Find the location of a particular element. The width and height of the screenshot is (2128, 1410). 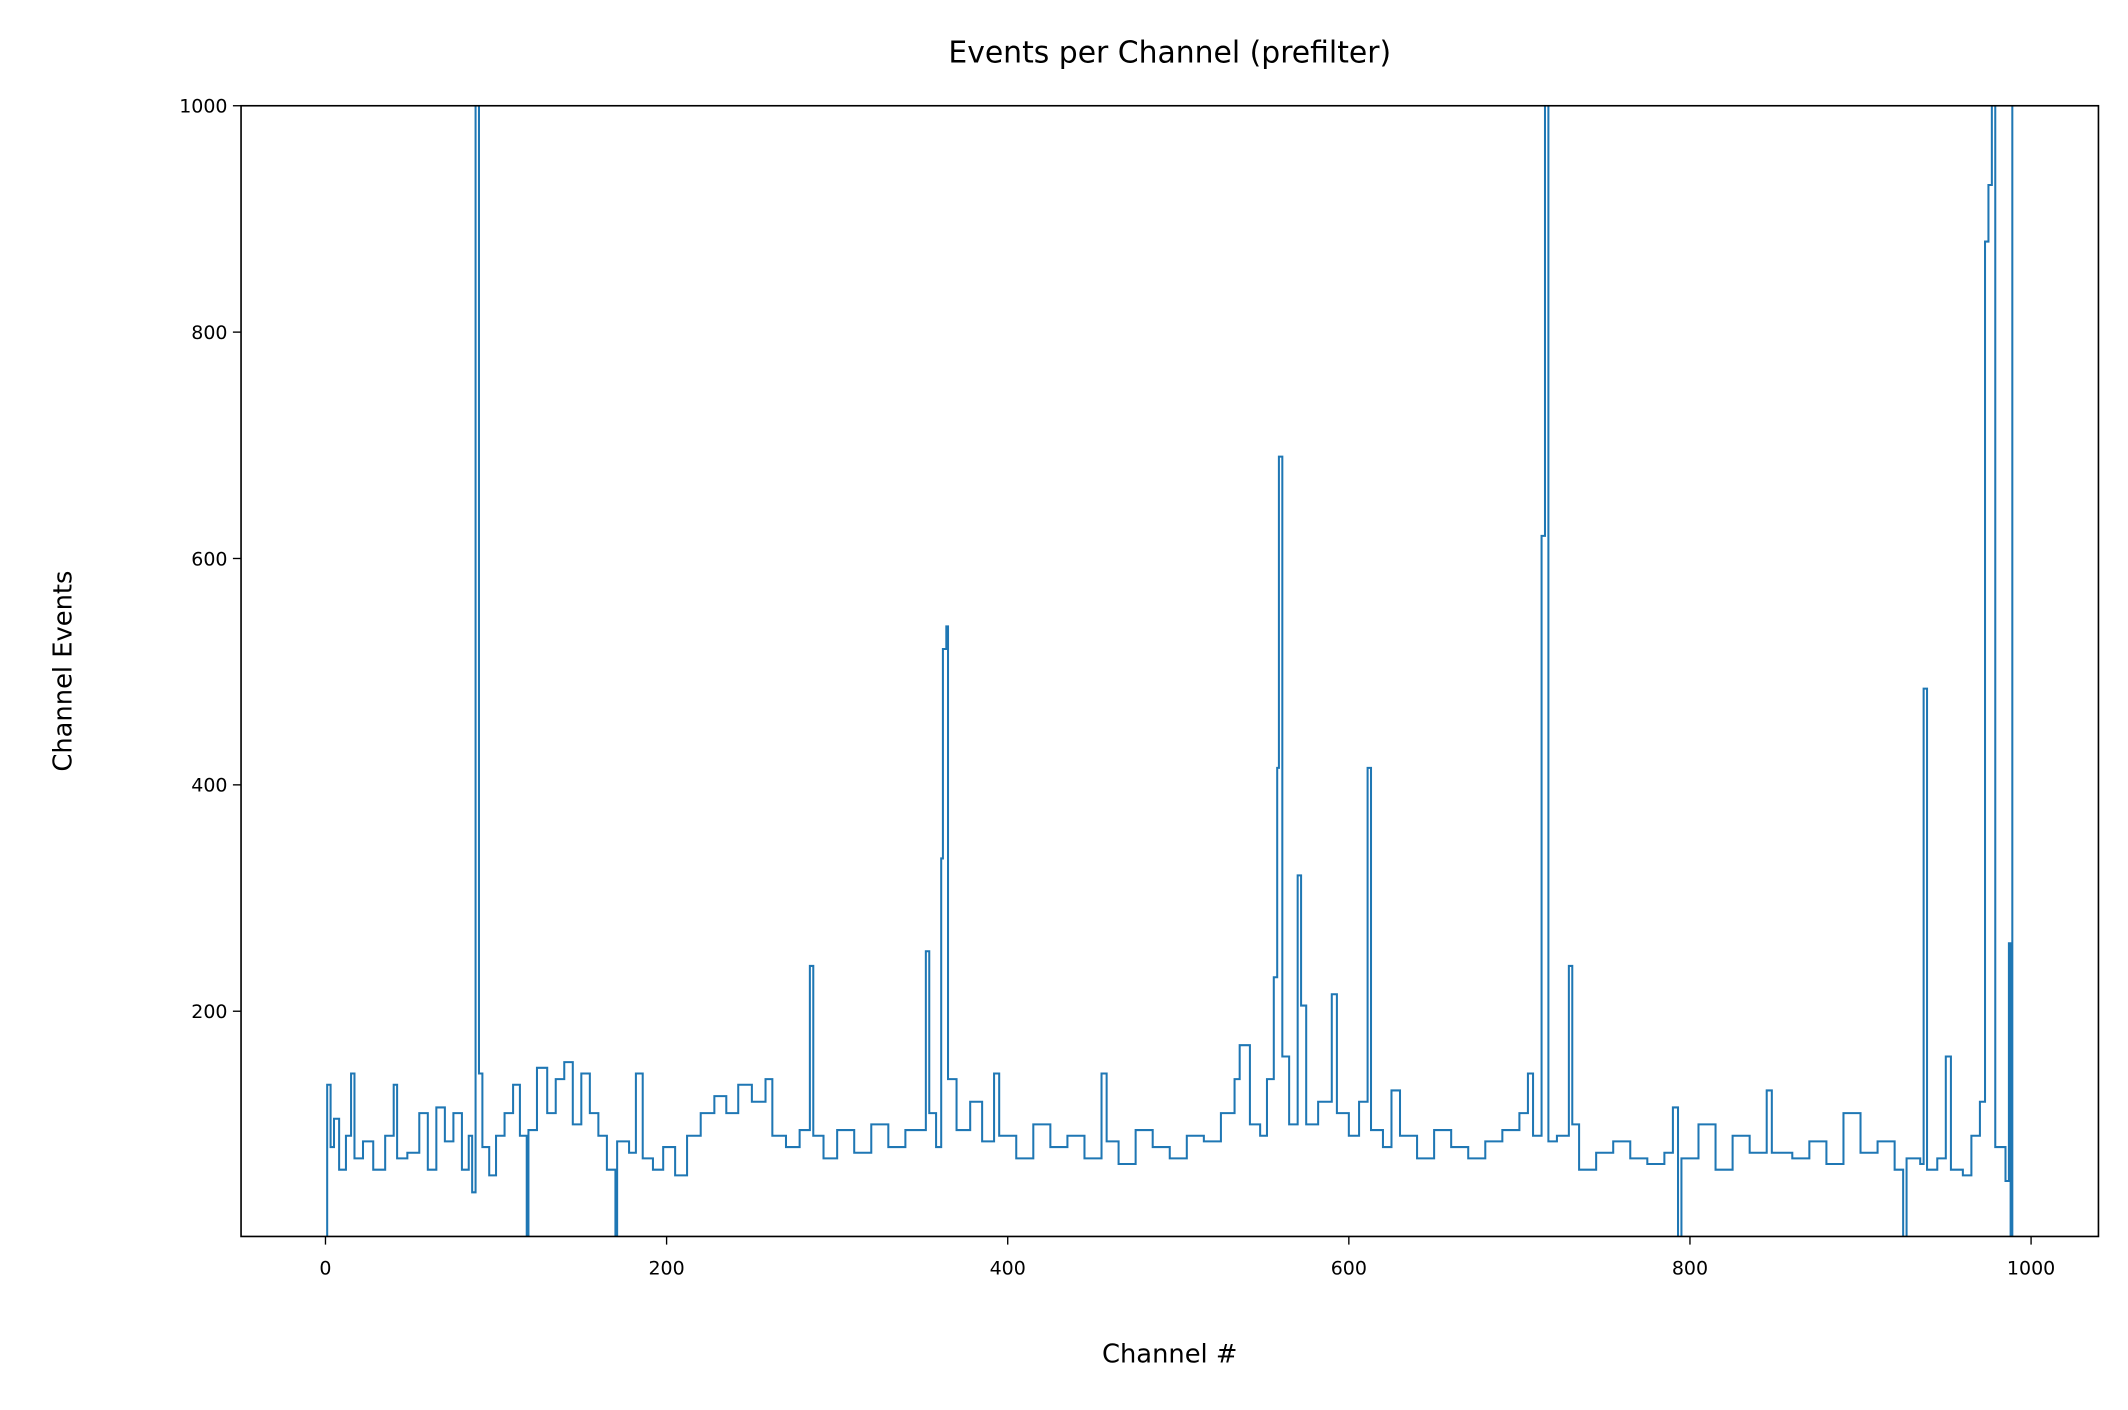

x-tick-label: 0 is located at coordinates (325, 1268).